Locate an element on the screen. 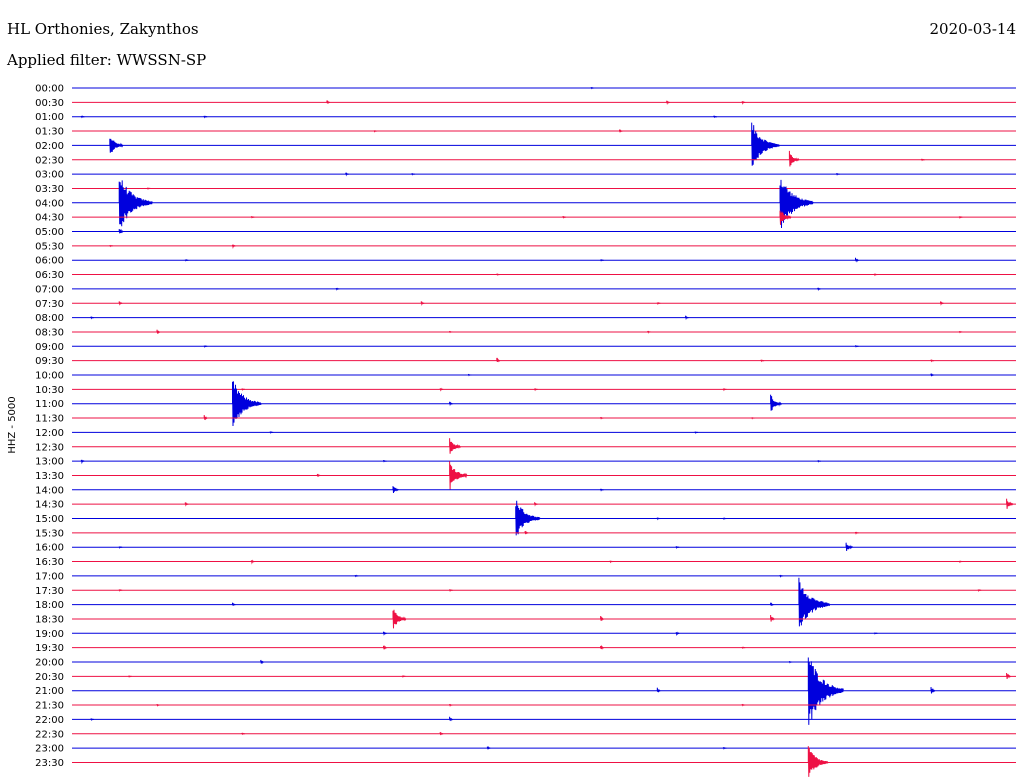  time-tick-label: 01:00 is located at coordinates (49, 117).